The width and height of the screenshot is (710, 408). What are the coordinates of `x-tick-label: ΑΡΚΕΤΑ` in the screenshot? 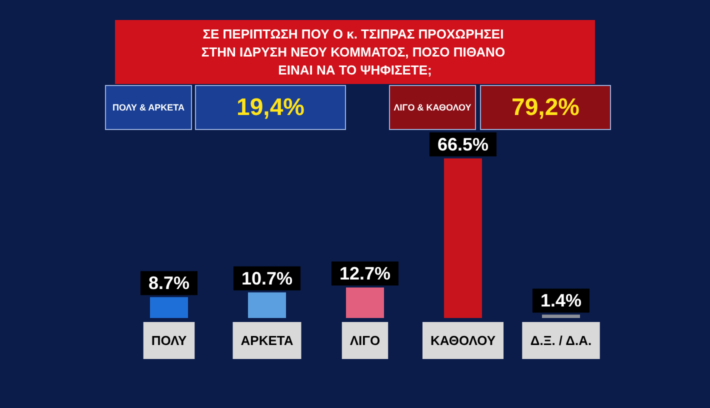 It's located at (267, 340).